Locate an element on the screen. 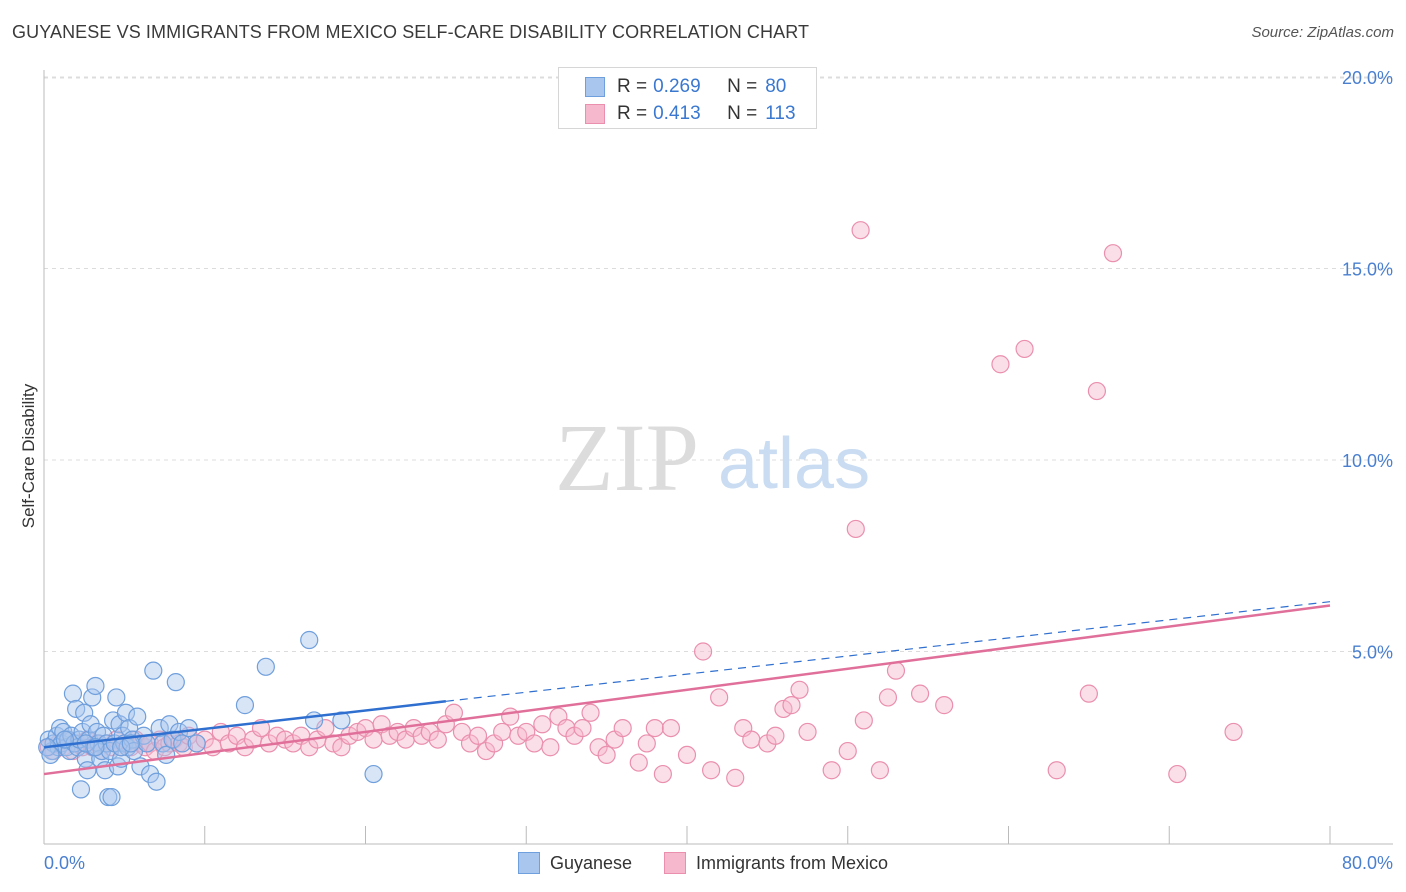  x-tick-label-min: 0.0% is located at coordinates (64, 863).